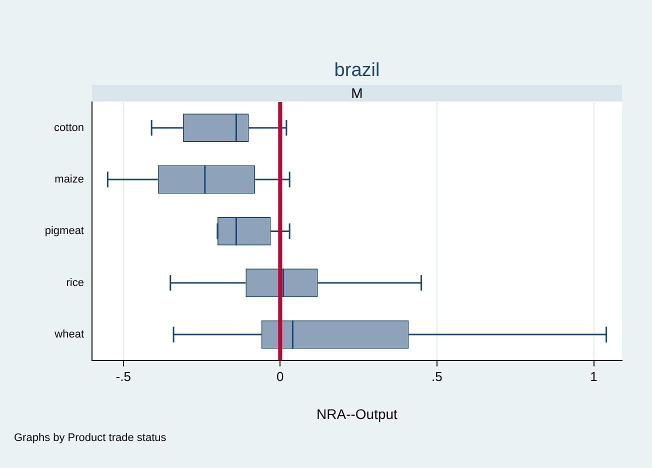  Describe the element at coordinates (69, 128) in the screenshot. I see `y-tick-label: cotton` at that location.